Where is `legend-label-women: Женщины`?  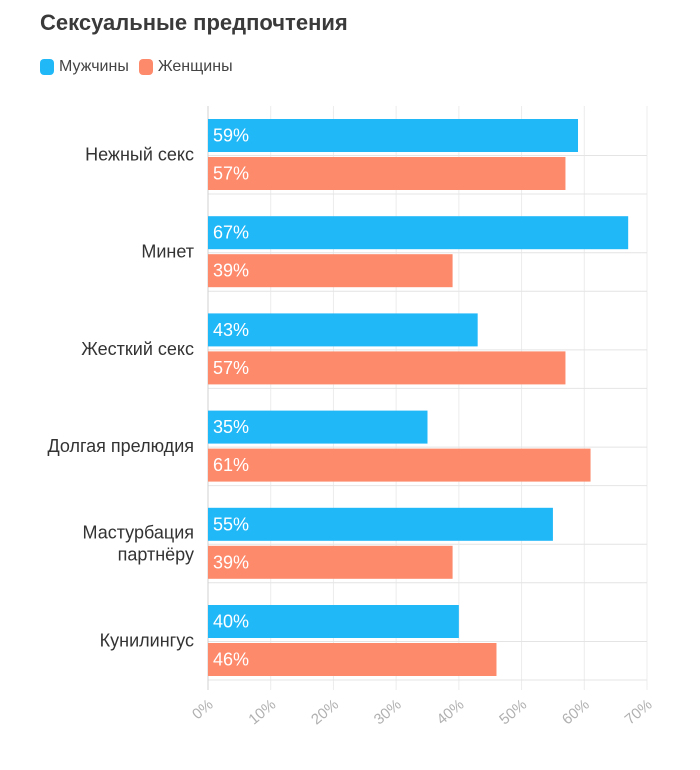 legend-label-women: Женщины is located at coordinates (195, 66).